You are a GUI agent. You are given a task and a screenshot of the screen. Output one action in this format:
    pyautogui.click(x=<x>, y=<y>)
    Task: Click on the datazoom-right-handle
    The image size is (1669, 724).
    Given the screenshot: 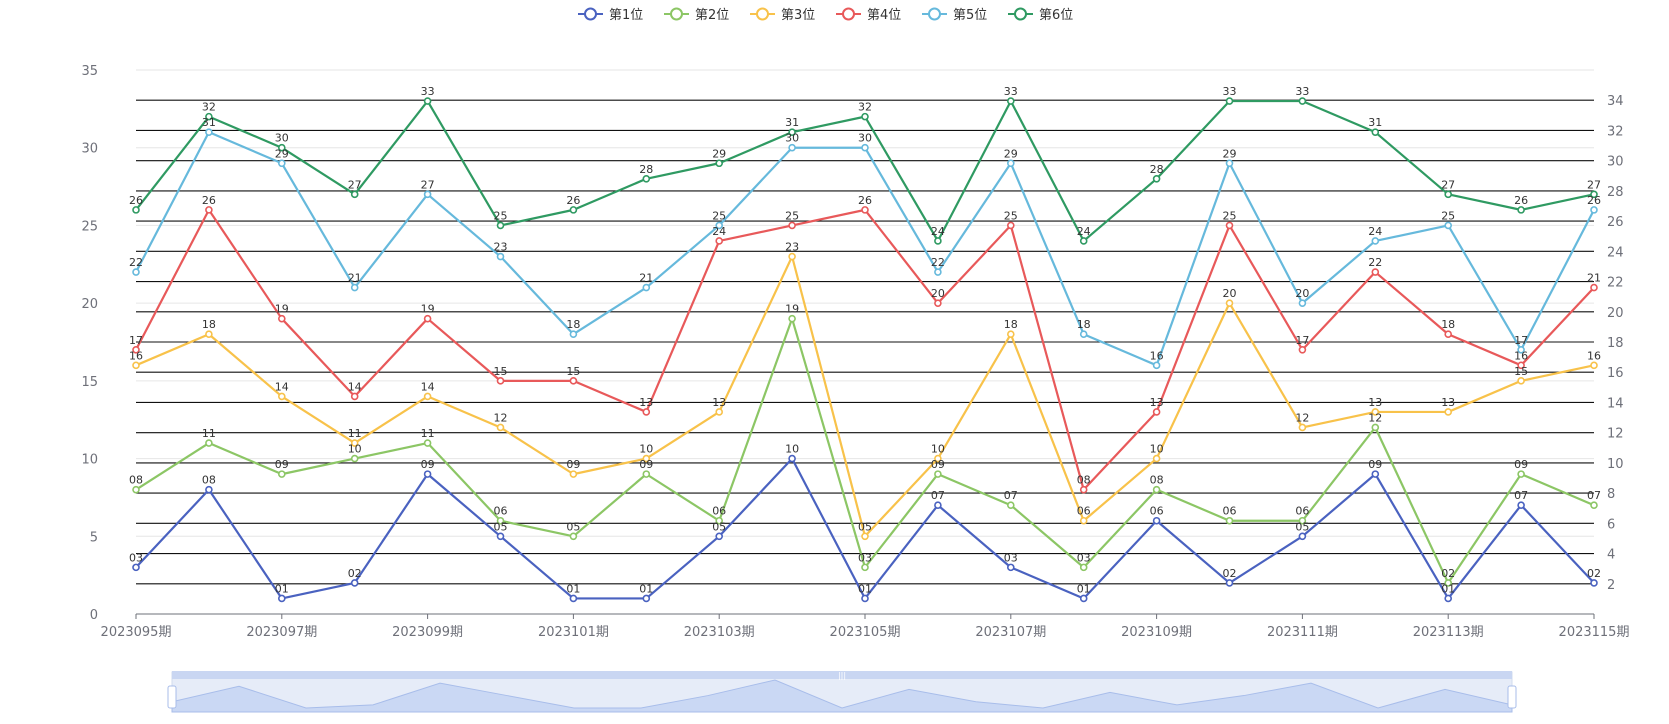 What is the action you would take?
    pyautogui.click(x=1512, y=697)
    